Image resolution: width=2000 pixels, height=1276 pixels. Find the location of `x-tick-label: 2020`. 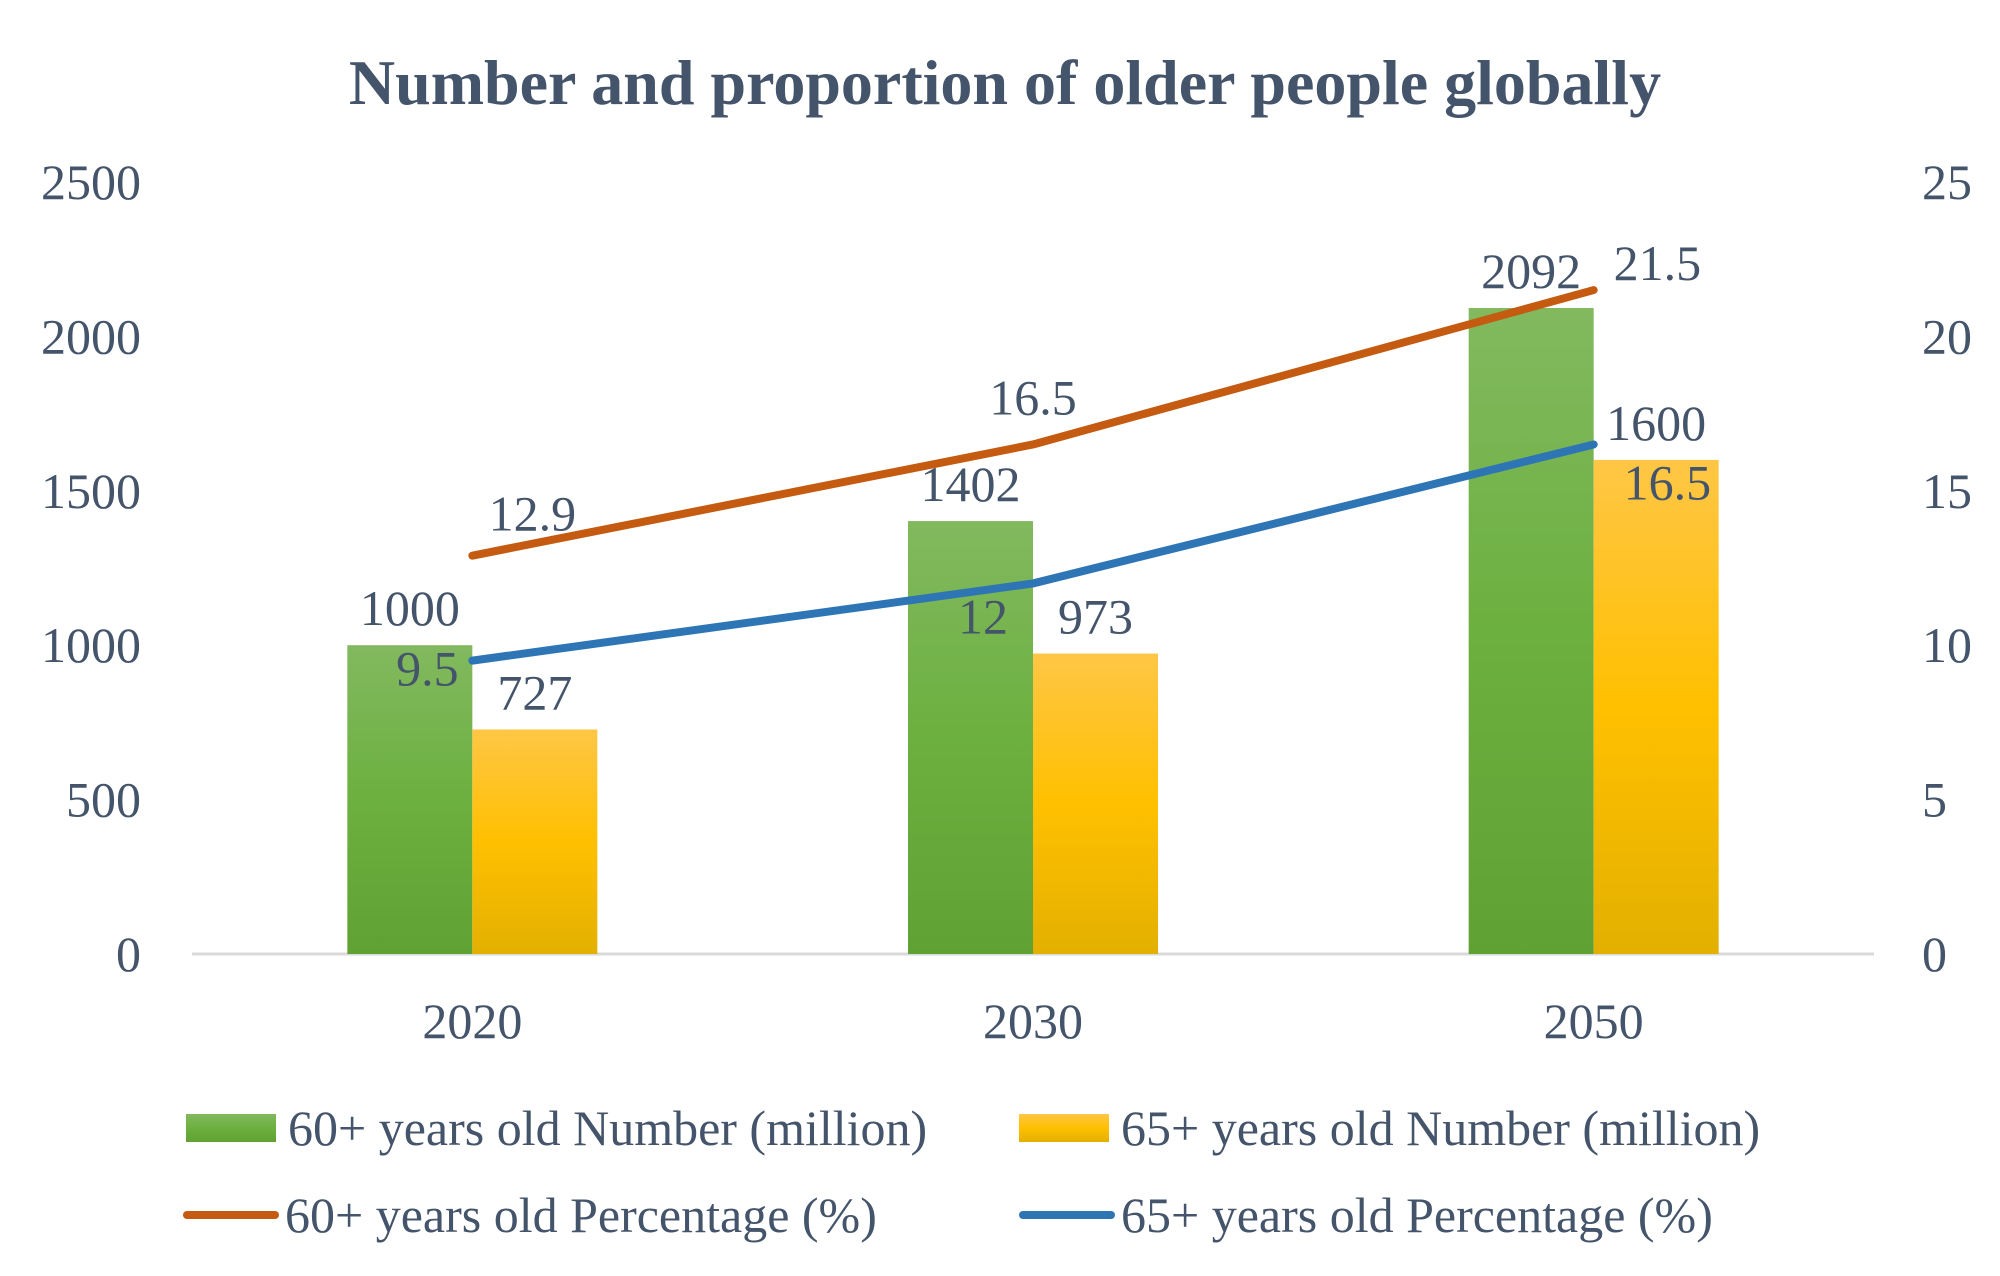

x-tick-label: 2020 is located at coordinates (472, 1021).